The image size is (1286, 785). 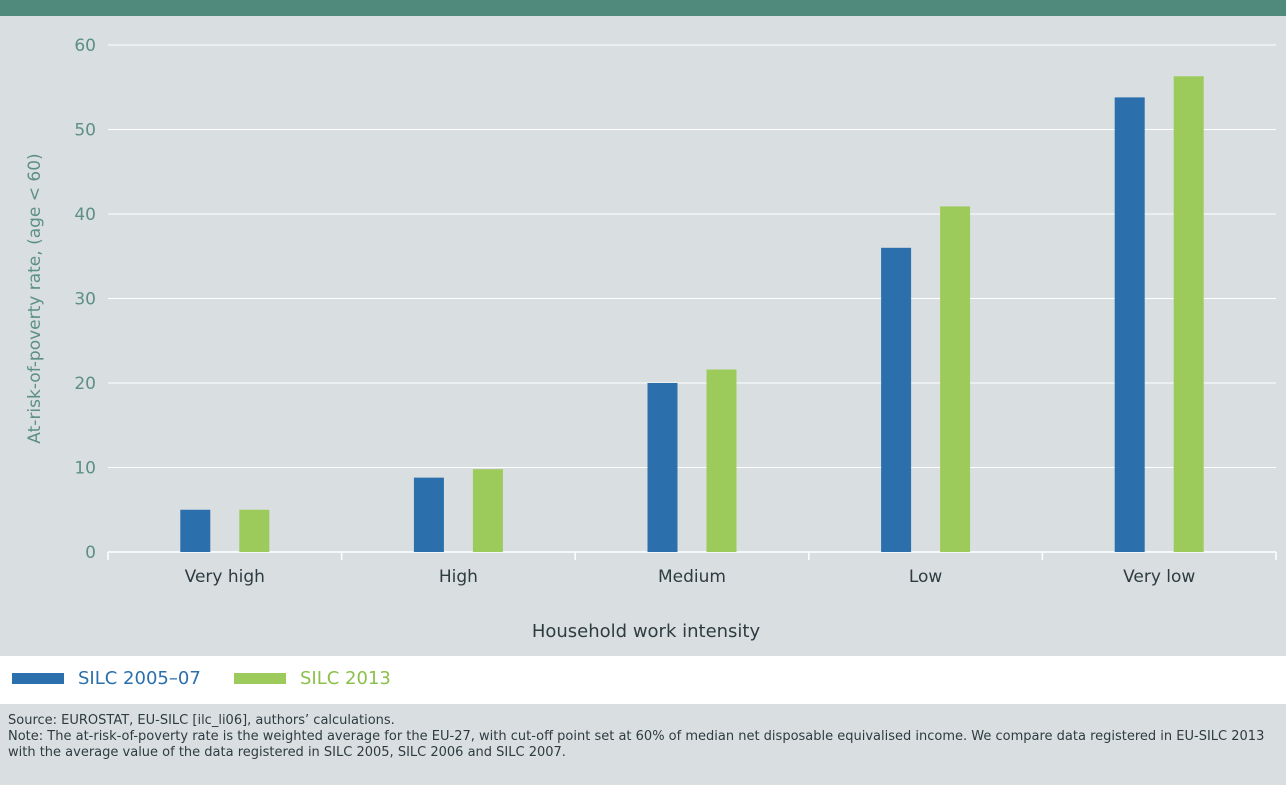 What do you see at coordinates (926, 577) in the screenshot?
I see `x-tick-label-low: Low` at bounding box center [926, 577].